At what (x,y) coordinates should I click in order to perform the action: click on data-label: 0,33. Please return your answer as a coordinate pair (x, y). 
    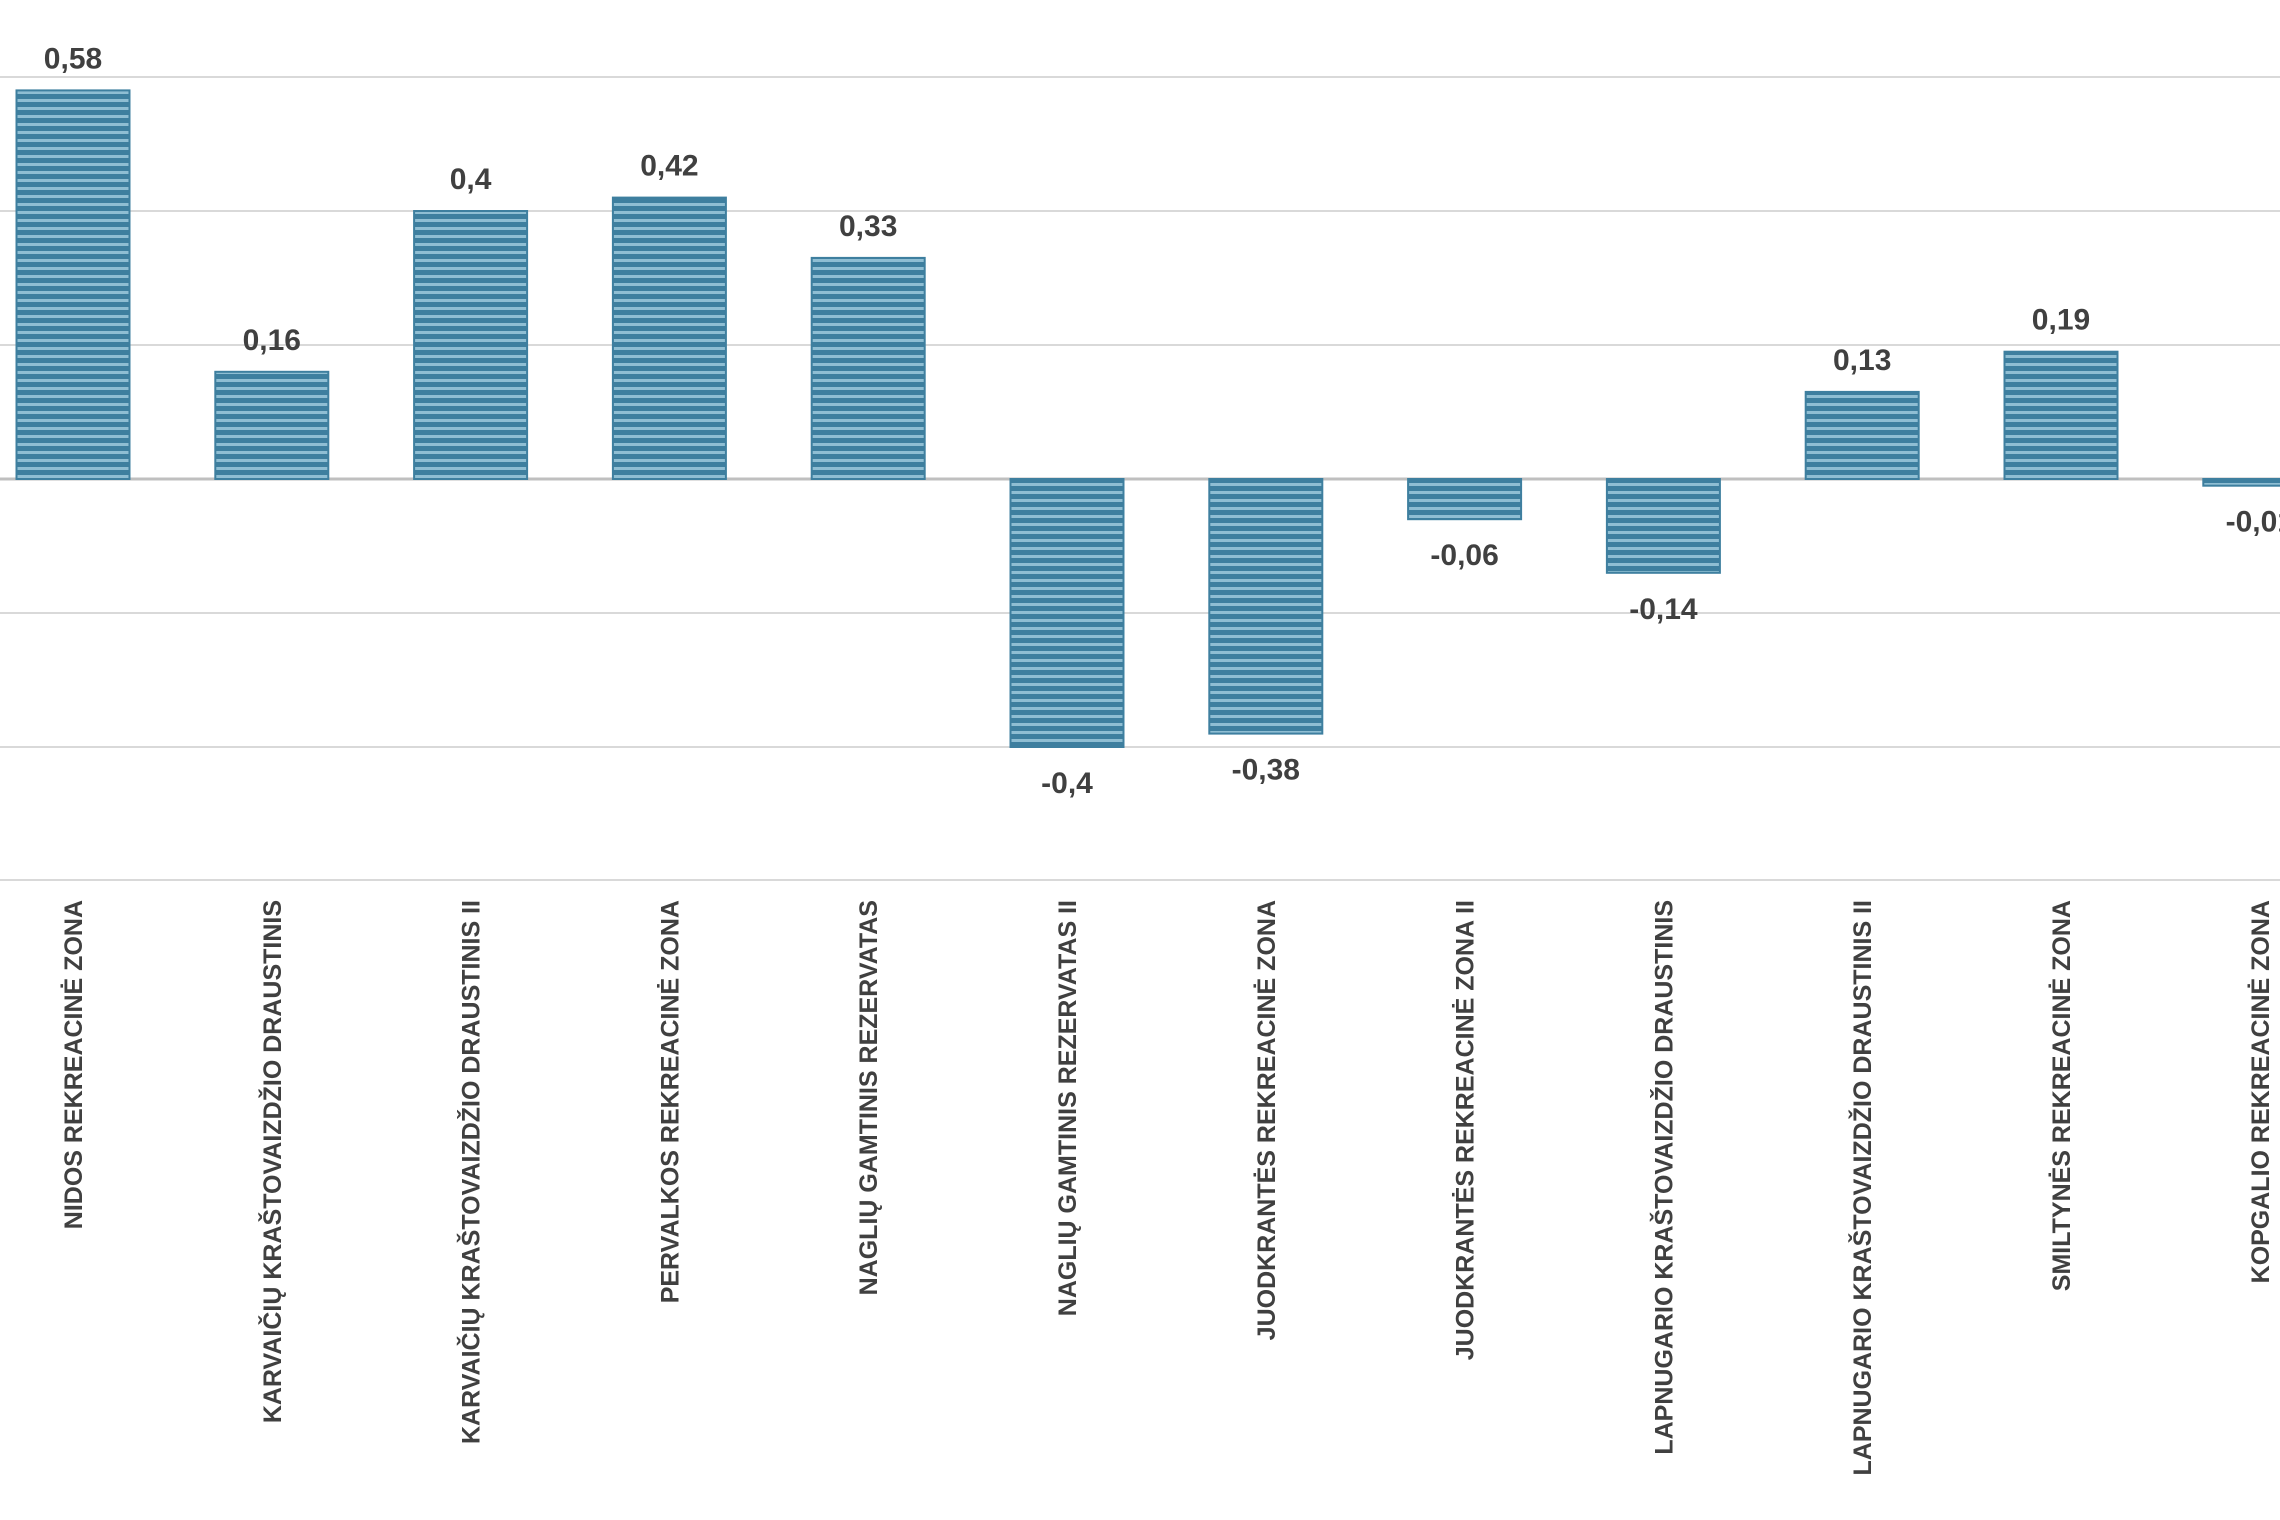
    Looking at the image, I should click on (868, 226).